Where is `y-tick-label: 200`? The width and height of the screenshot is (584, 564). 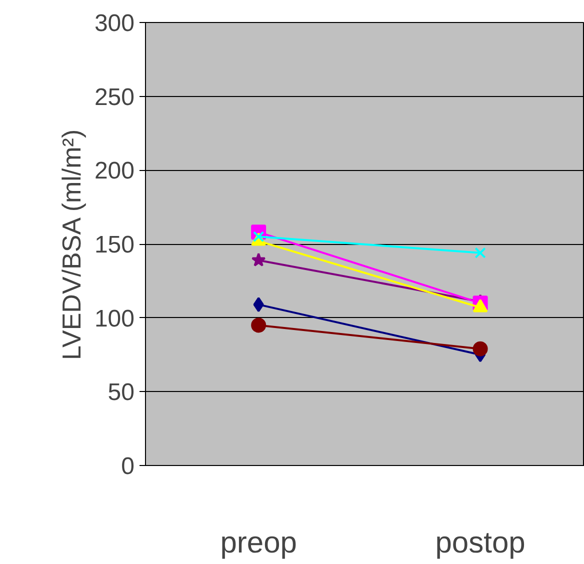 y-tick-label: 200 is located at coordinates (114, 171).